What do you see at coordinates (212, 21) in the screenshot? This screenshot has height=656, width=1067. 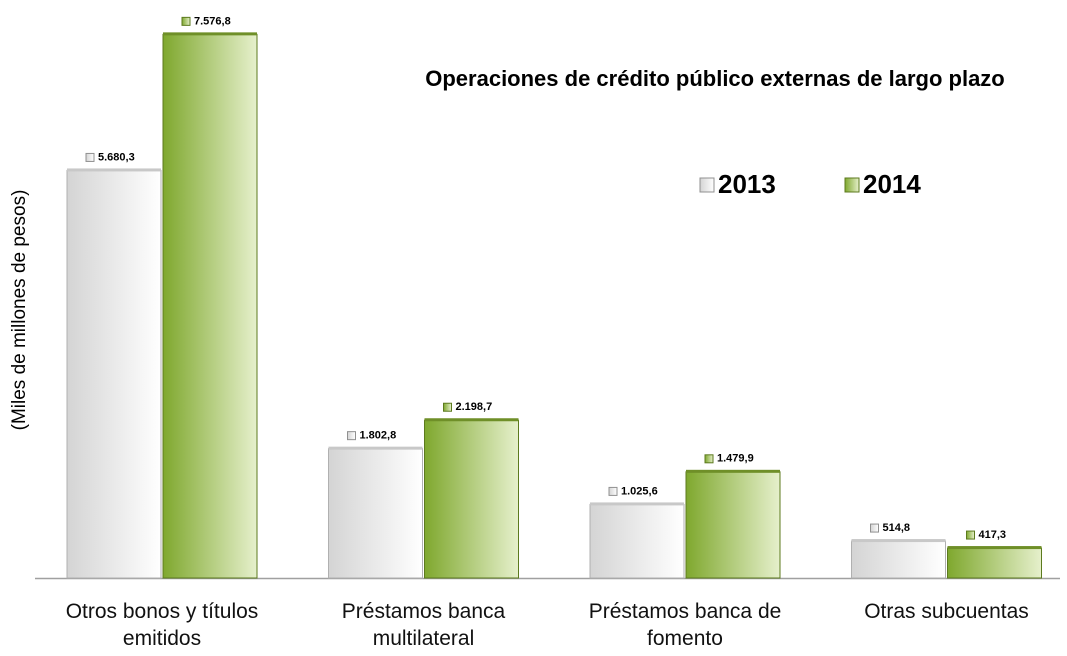 I see `value-label: 7.576,8` at bounding box center [212, 21].